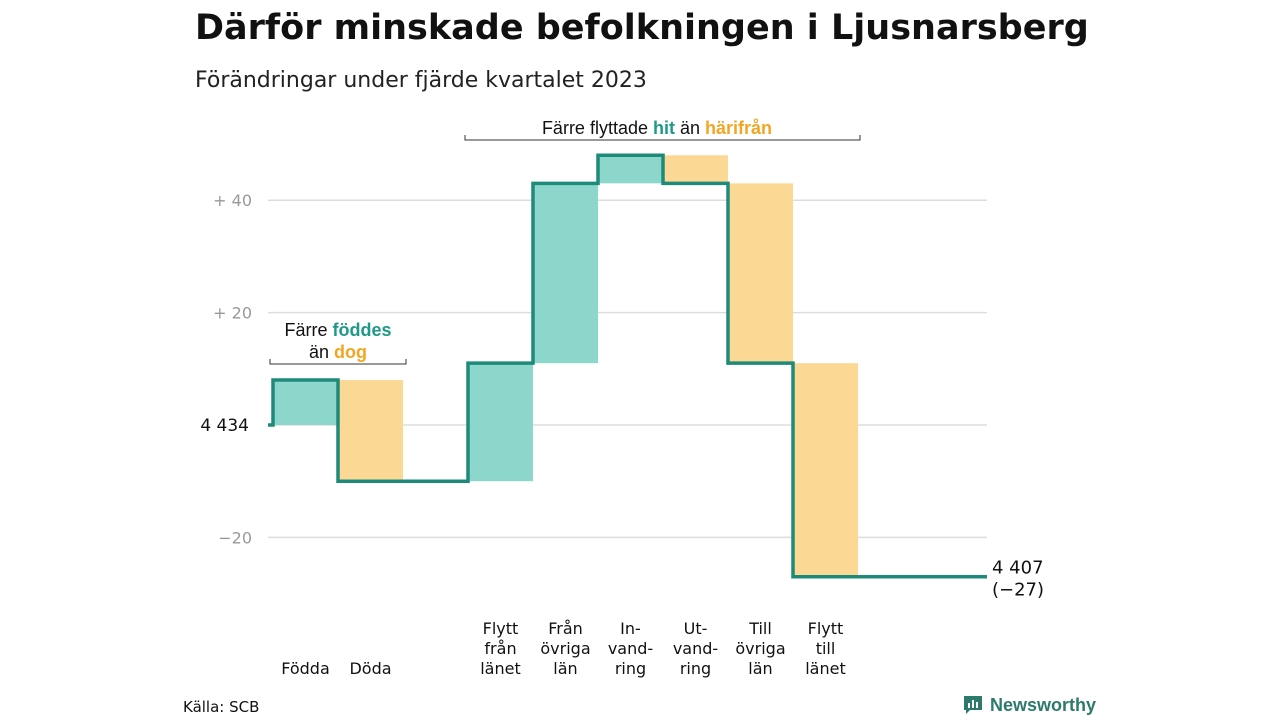 This screenshot has width=1280, height=720. Describe the element at coordinates (305, 668) in the screenshot. I see `category-label: Födda` at that location.